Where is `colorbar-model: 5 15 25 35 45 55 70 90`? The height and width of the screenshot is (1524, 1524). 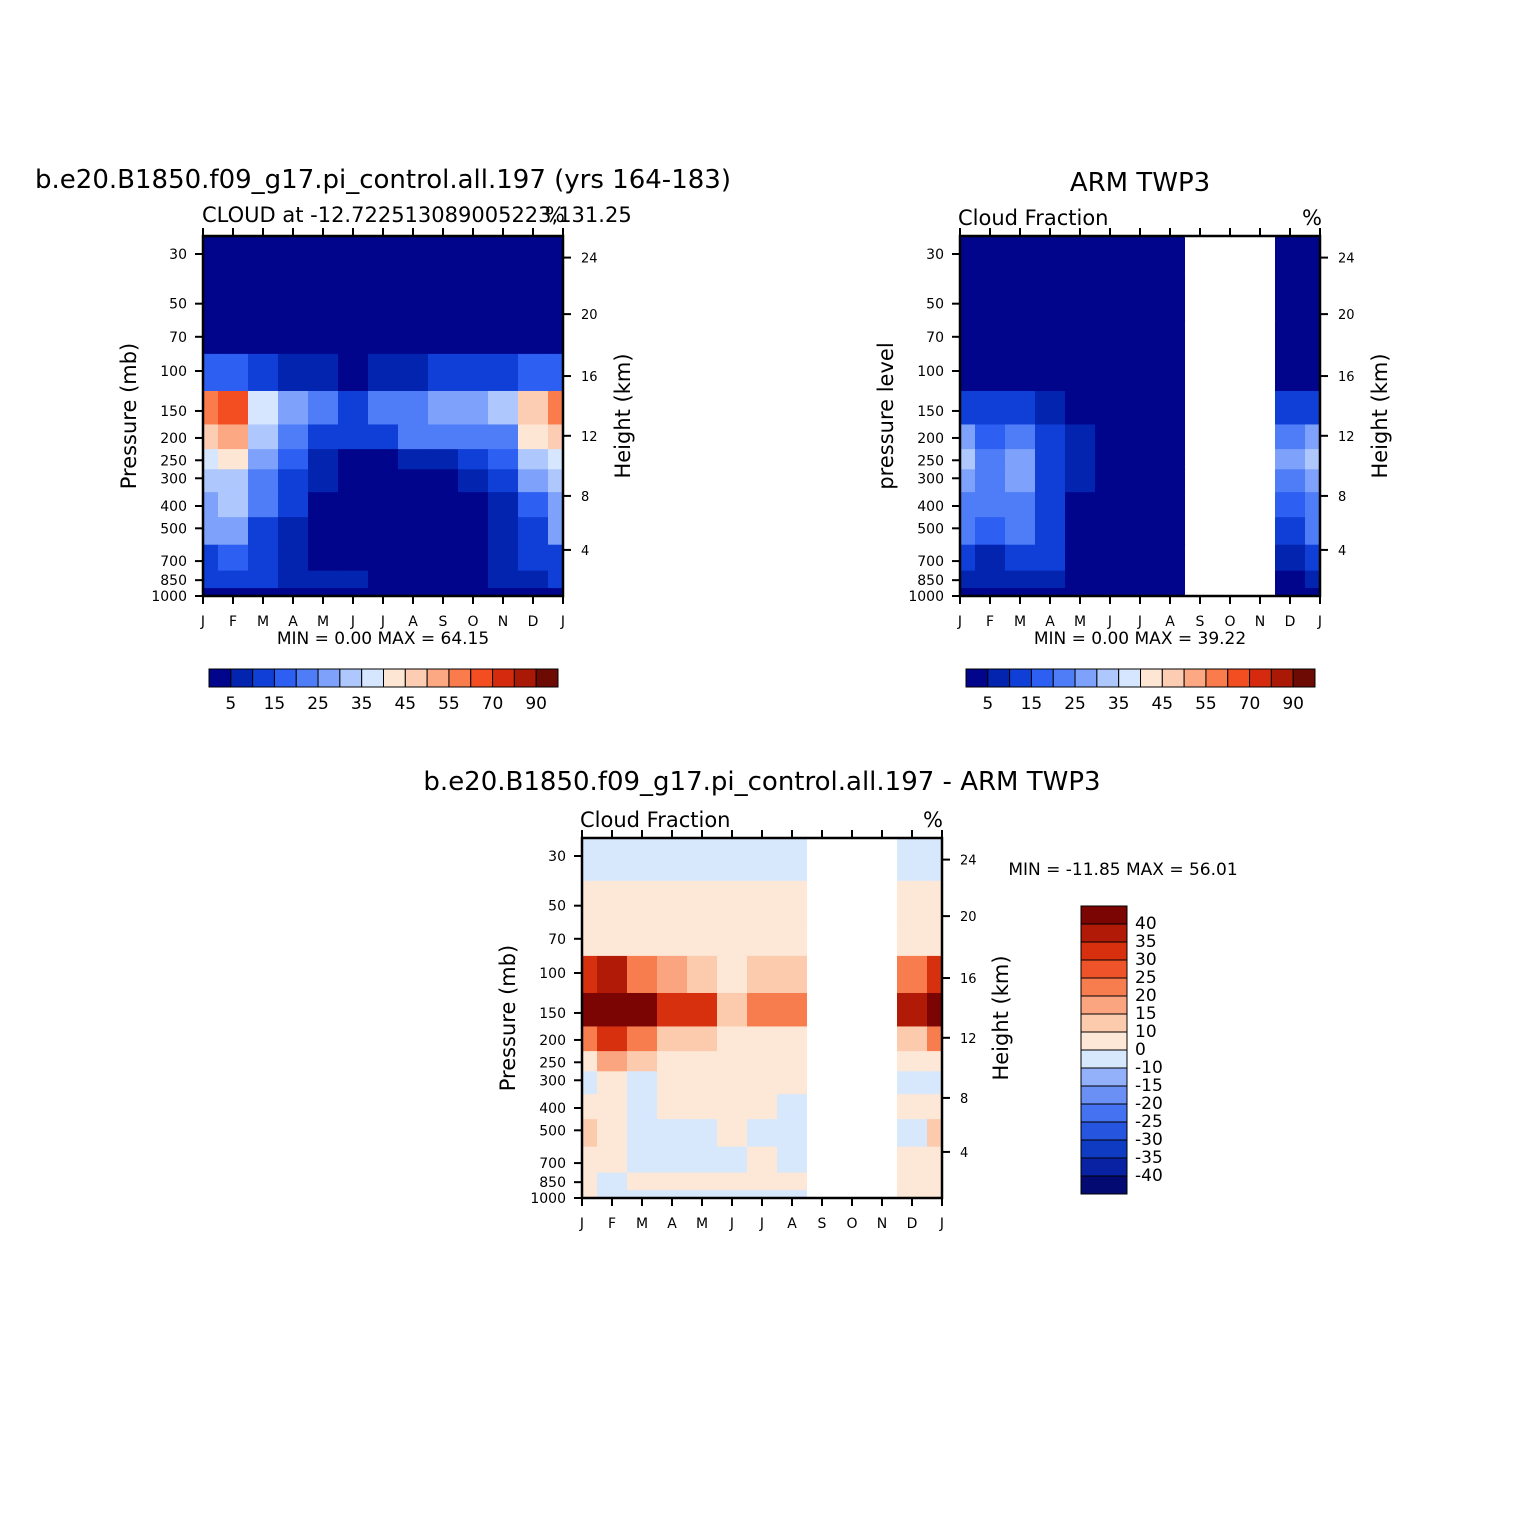
colorbar-model: 5 15 25 35 45 55 70 90 is located at coordinates (383, 691).